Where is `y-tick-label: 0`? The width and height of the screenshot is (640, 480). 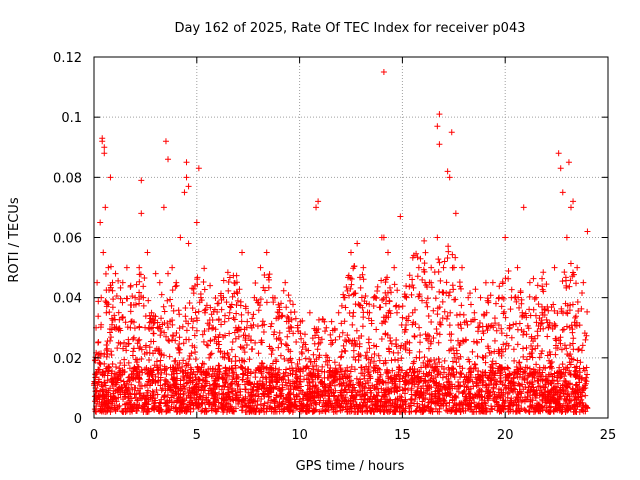 y-tick-label: 0 is located at coordinates (78, 419).